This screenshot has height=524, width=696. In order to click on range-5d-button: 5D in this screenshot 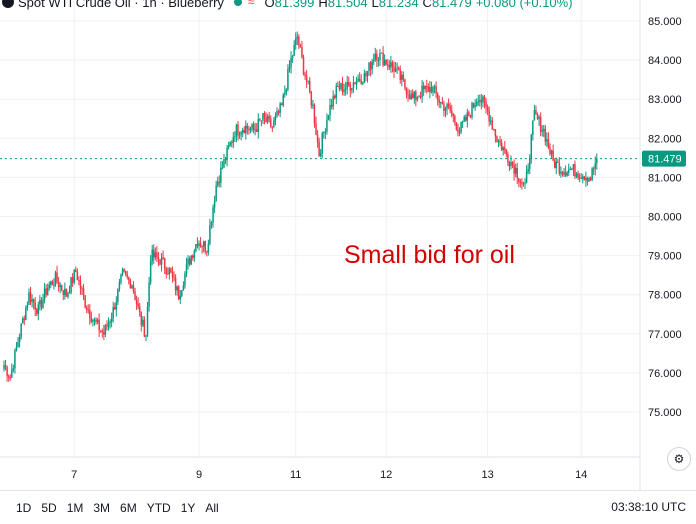, I will do `click(49, 507)`.